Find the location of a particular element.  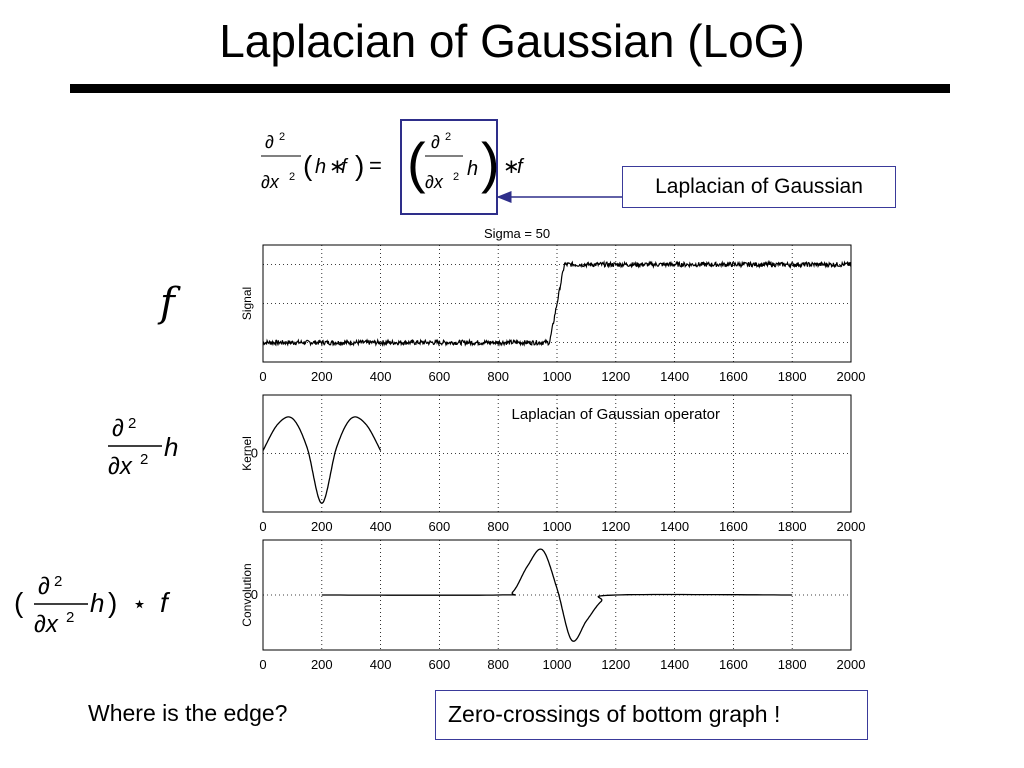

label-f: f is located at coordinates (167, 303).